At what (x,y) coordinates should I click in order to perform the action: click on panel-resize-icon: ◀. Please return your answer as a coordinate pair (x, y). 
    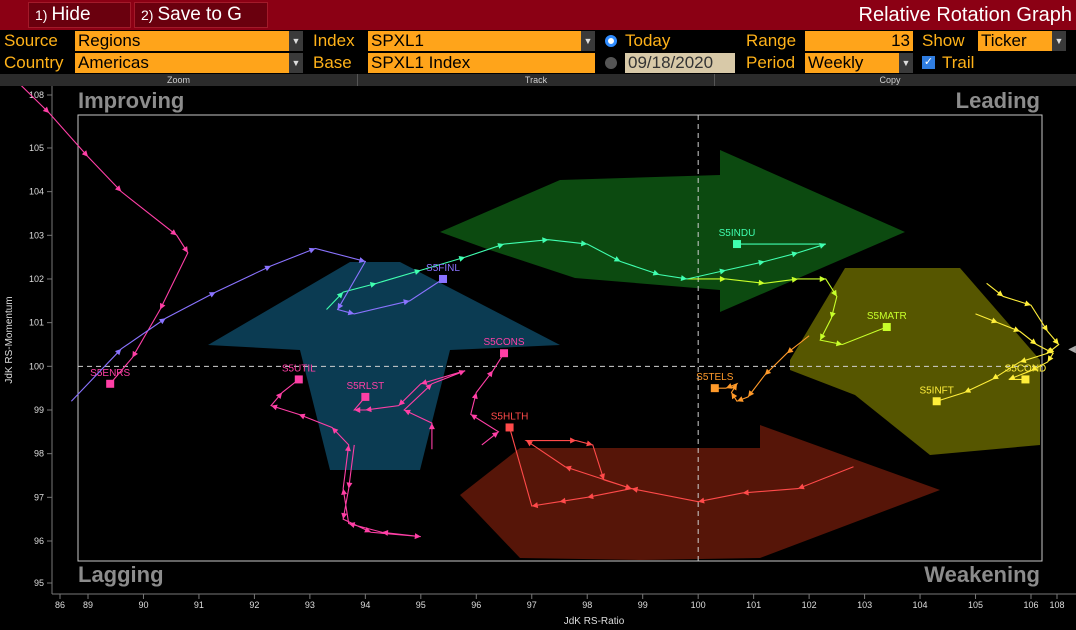
    Looking at the image, I should click on (1072, 349).